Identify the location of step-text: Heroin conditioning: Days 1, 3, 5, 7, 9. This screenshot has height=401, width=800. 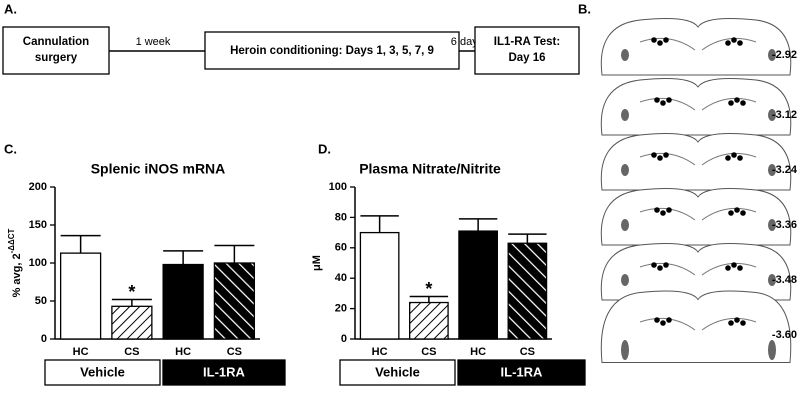
(332, 51).